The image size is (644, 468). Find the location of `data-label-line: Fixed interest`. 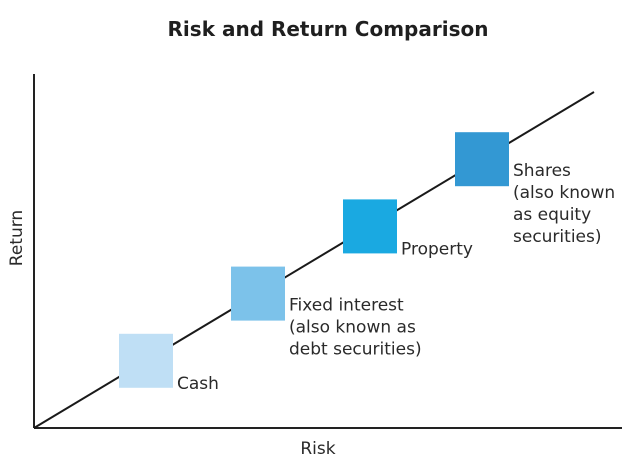

data-label-line: Fixed interest is located at coordinates (346, 306).